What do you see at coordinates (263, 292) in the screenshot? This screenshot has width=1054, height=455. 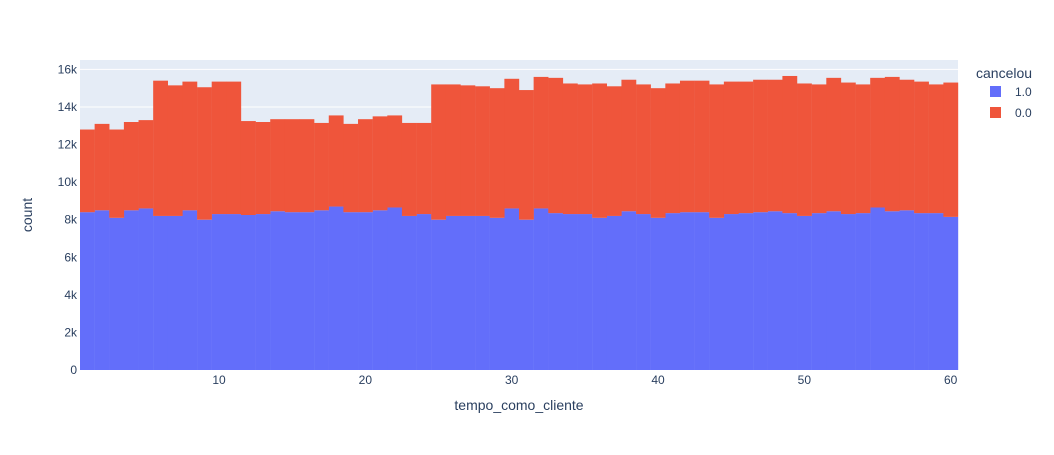 I see `bar-series-1.0-x-13` at bounding box center [263, 292].